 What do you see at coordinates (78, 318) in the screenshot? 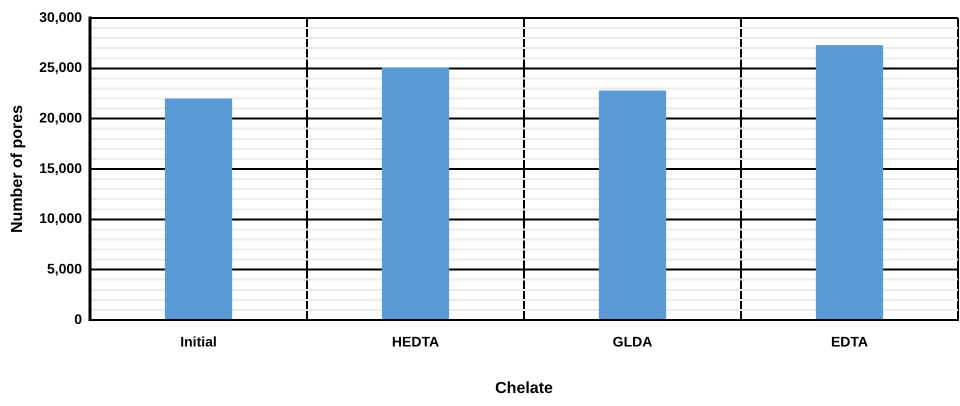
I see `y-tick-label: 0` at bounding box center [78, 318].